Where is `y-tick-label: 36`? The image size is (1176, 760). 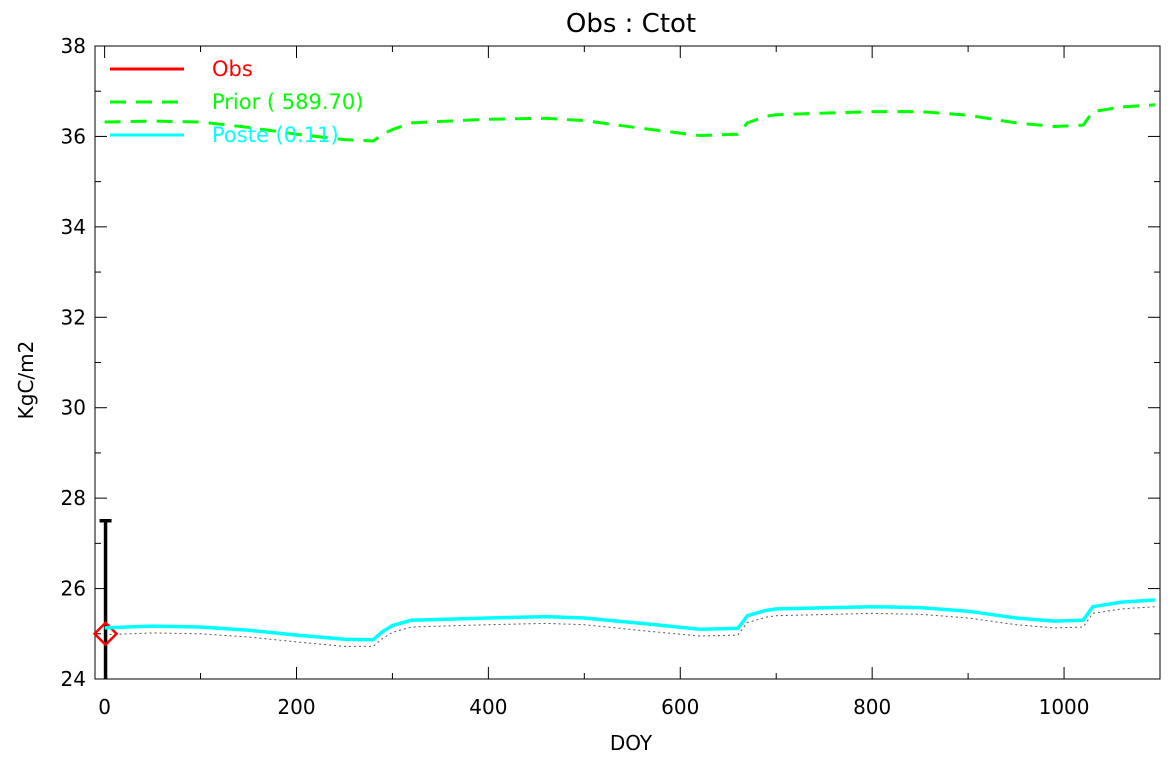 y-tick-label: 36 is located at coordinates (73, 136).